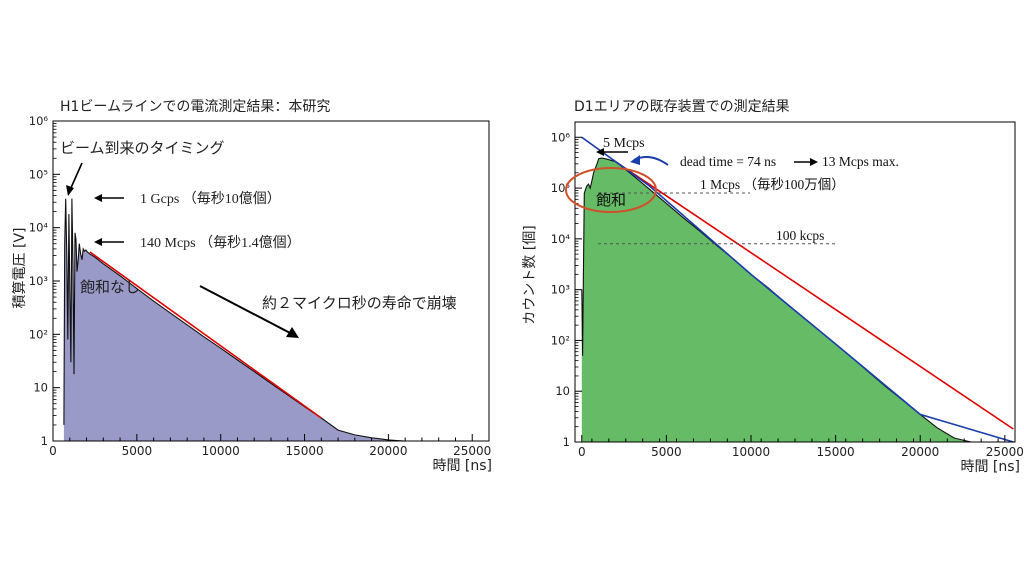 Image resolution: width=1024 pixels, height=579 pixels. I want to click on chart-right-title: D1エリアの既存装置での測定結果, so click(682, 107).